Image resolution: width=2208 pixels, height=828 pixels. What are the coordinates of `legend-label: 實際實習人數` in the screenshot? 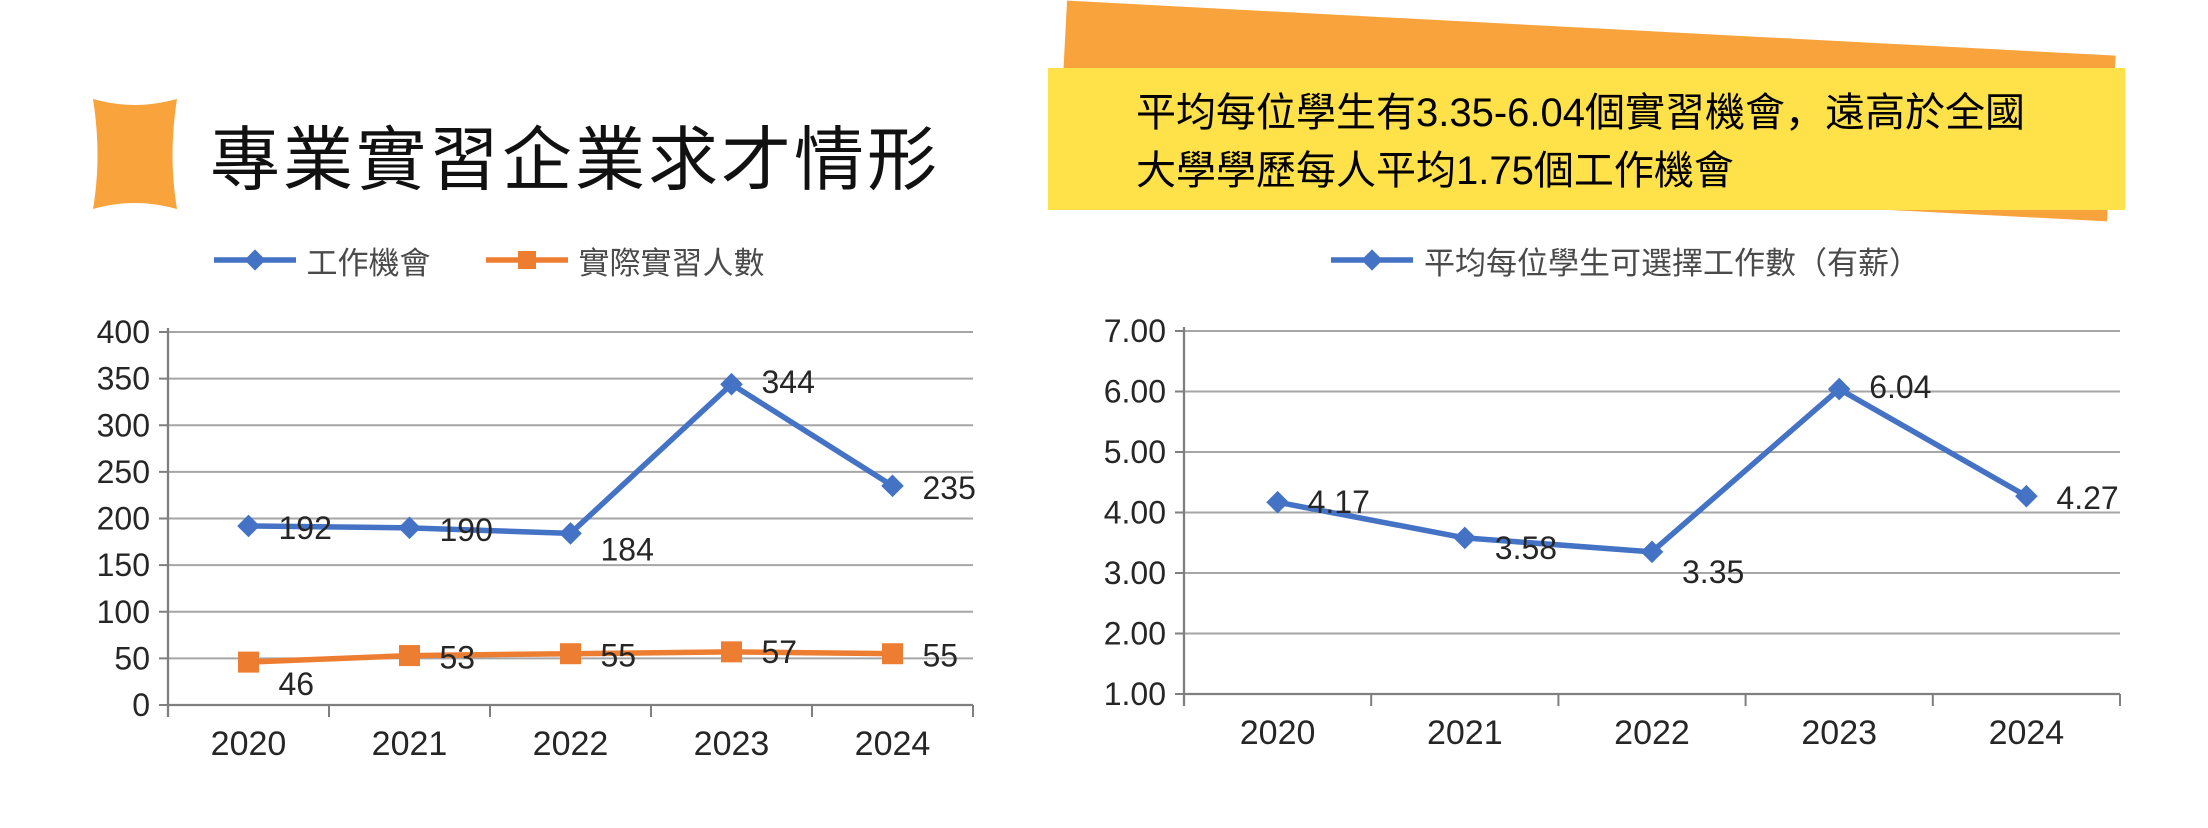 It's located at (671, 263).